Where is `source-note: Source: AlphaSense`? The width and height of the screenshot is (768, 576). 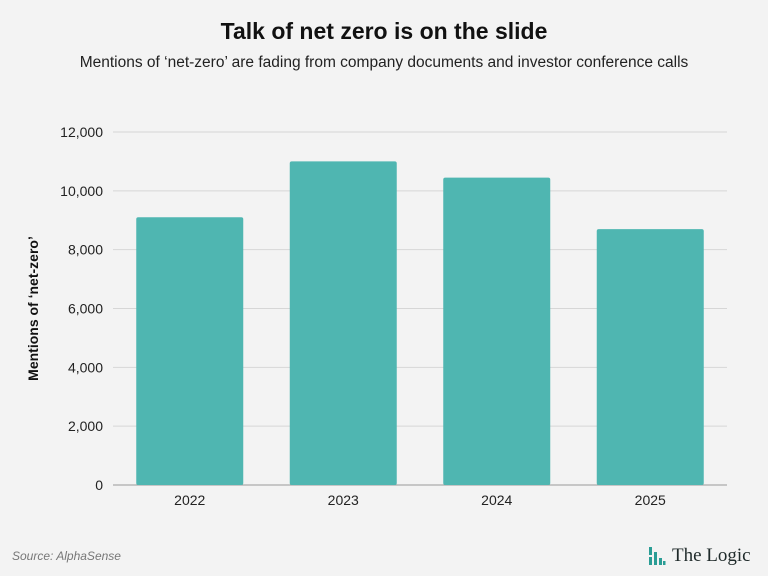
source-note: Source: AlphaSense is located at coordinates (66, 556).